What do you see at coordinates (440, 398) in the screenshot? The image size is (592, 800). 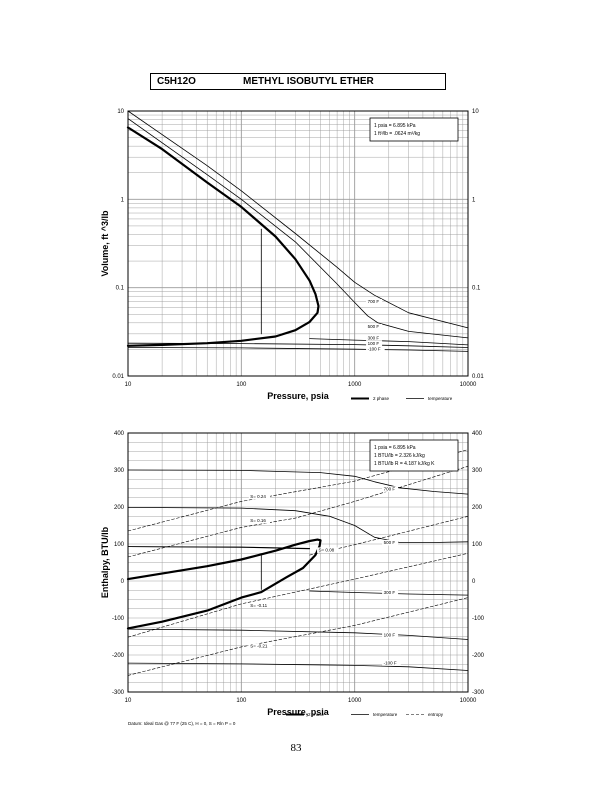 I see `chart1-legend-entry: temperature` at bounding box center [440, 398].